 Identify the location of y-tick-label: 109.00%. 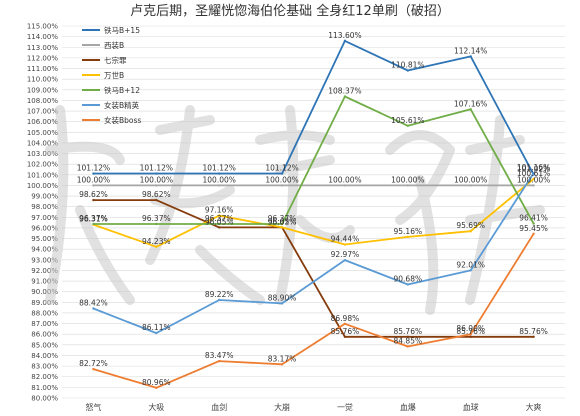
(42, 90).